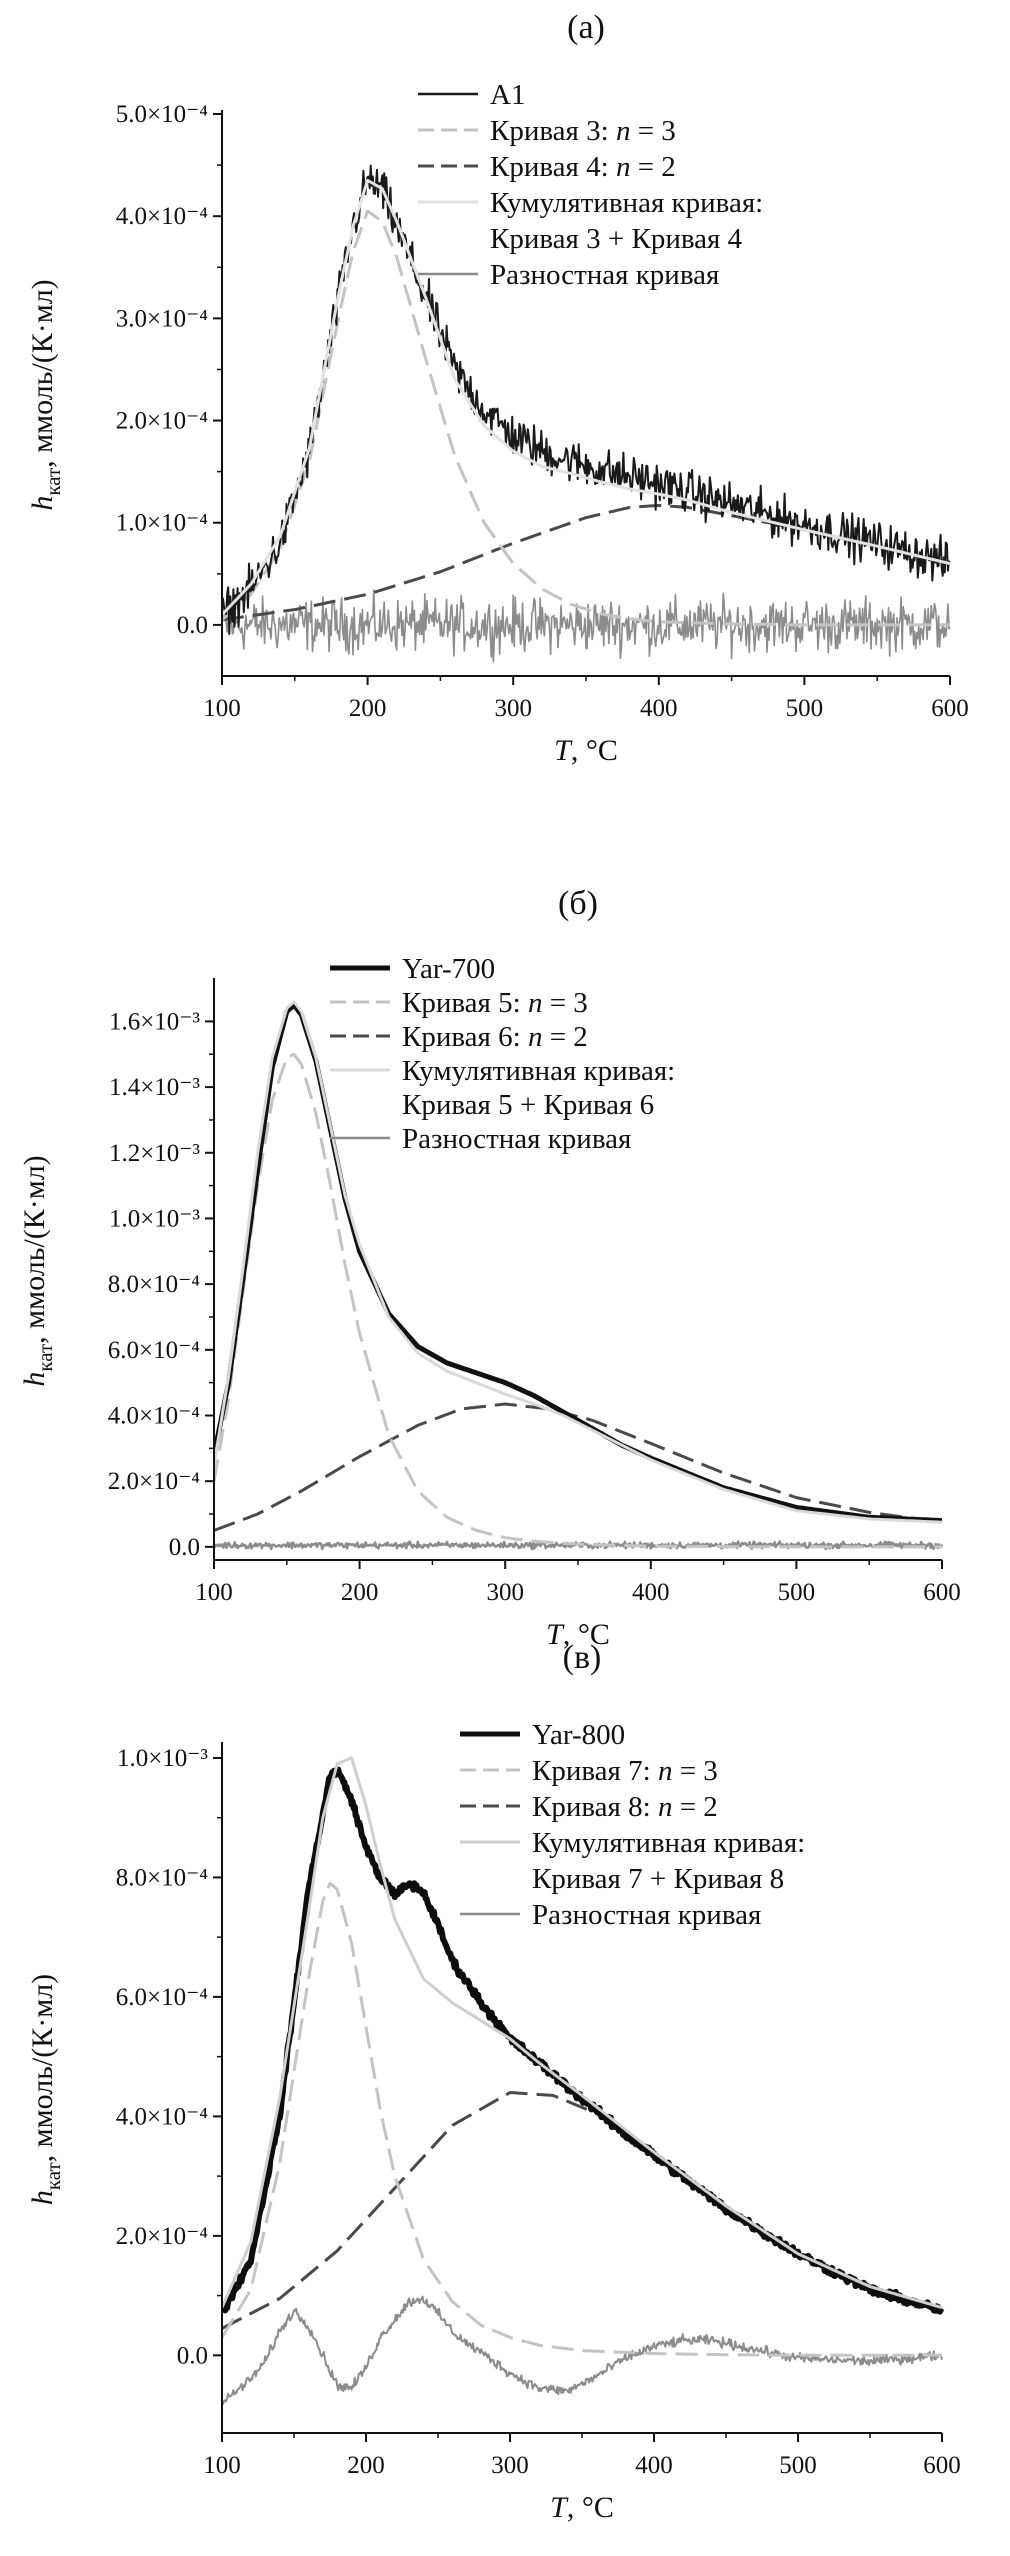  What do you see at coordinates (528, 1105) in the screenshot?
I see `legend-label-4-line2: Кривая 5 + Кривая 6` at bounding box center [528, 1105].